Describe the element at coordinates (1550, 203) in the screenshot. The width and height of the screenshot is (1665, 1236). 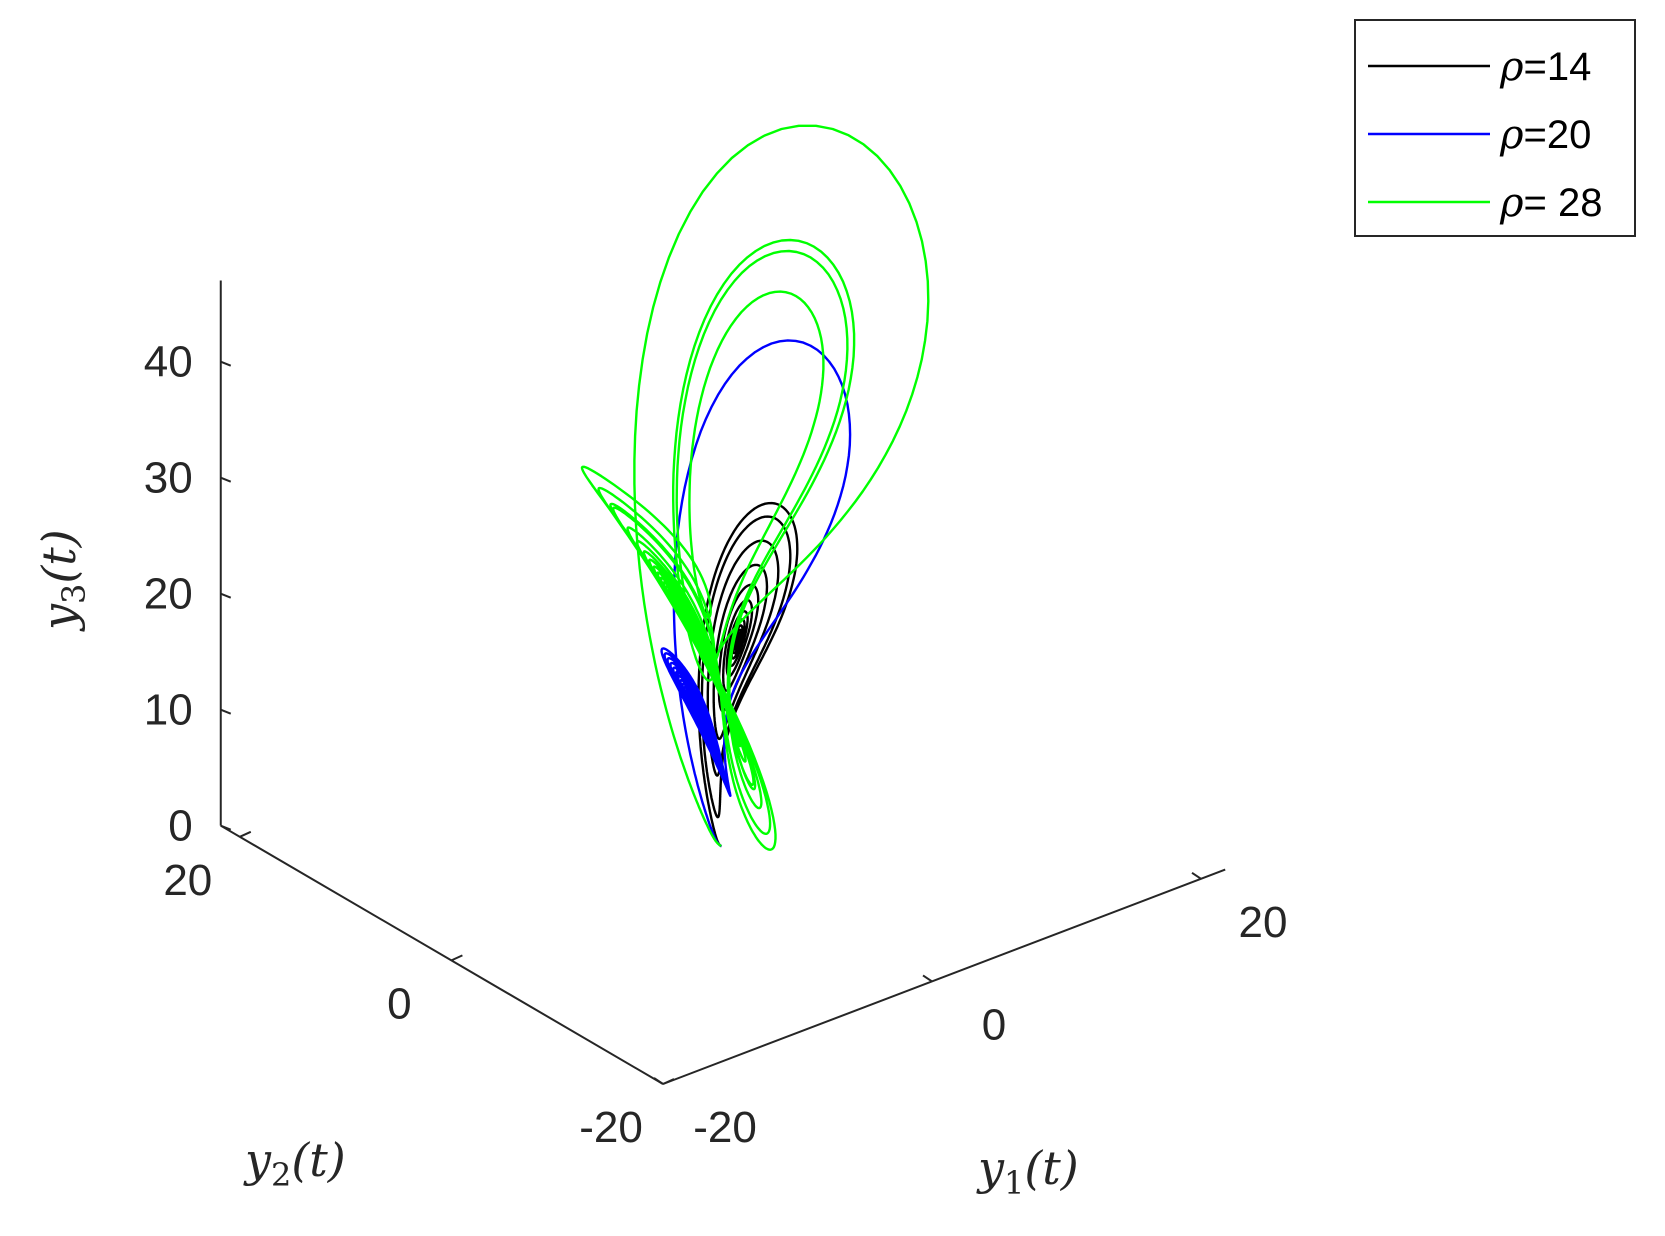
I see `legend-entry-label: ρ= 28` at that location.